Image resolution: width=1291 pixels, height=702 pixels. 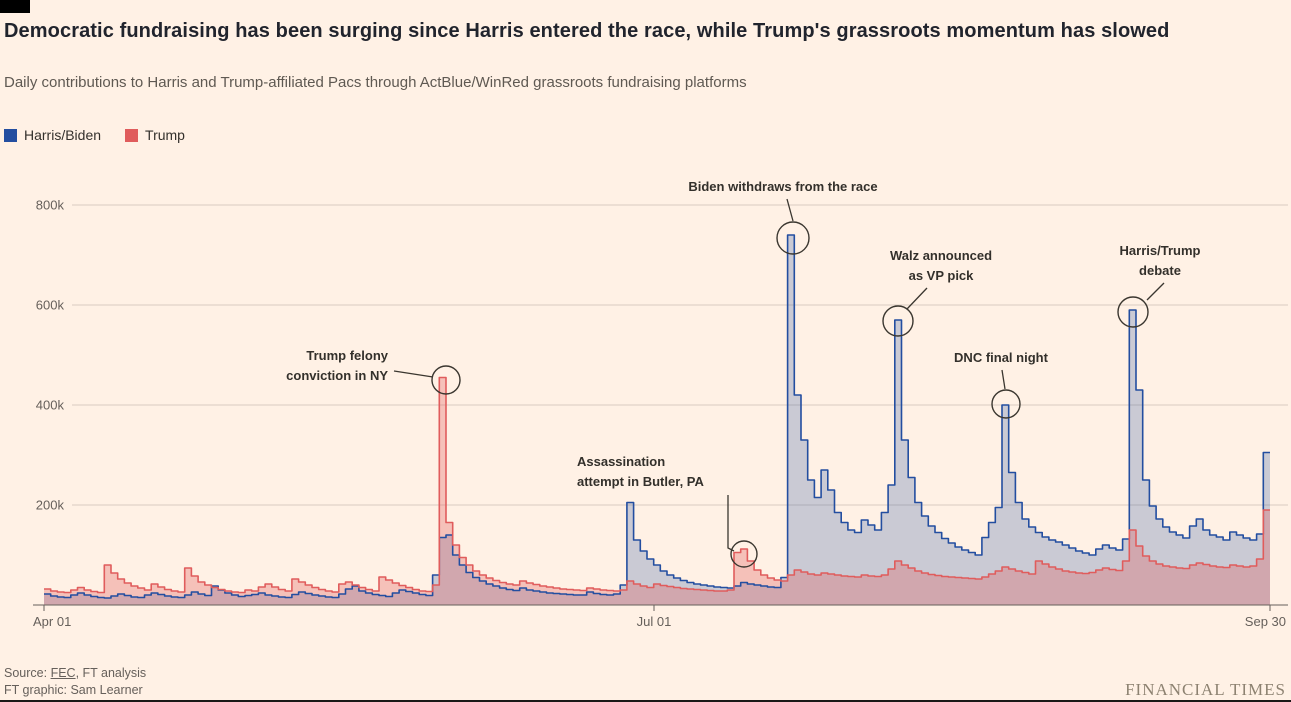 What do you see at coordinates (640, 481) in the screenshot?
I see `annotation-text-assassination-attempt: attempt in Butler, PA` at bounding box center [640, 481].